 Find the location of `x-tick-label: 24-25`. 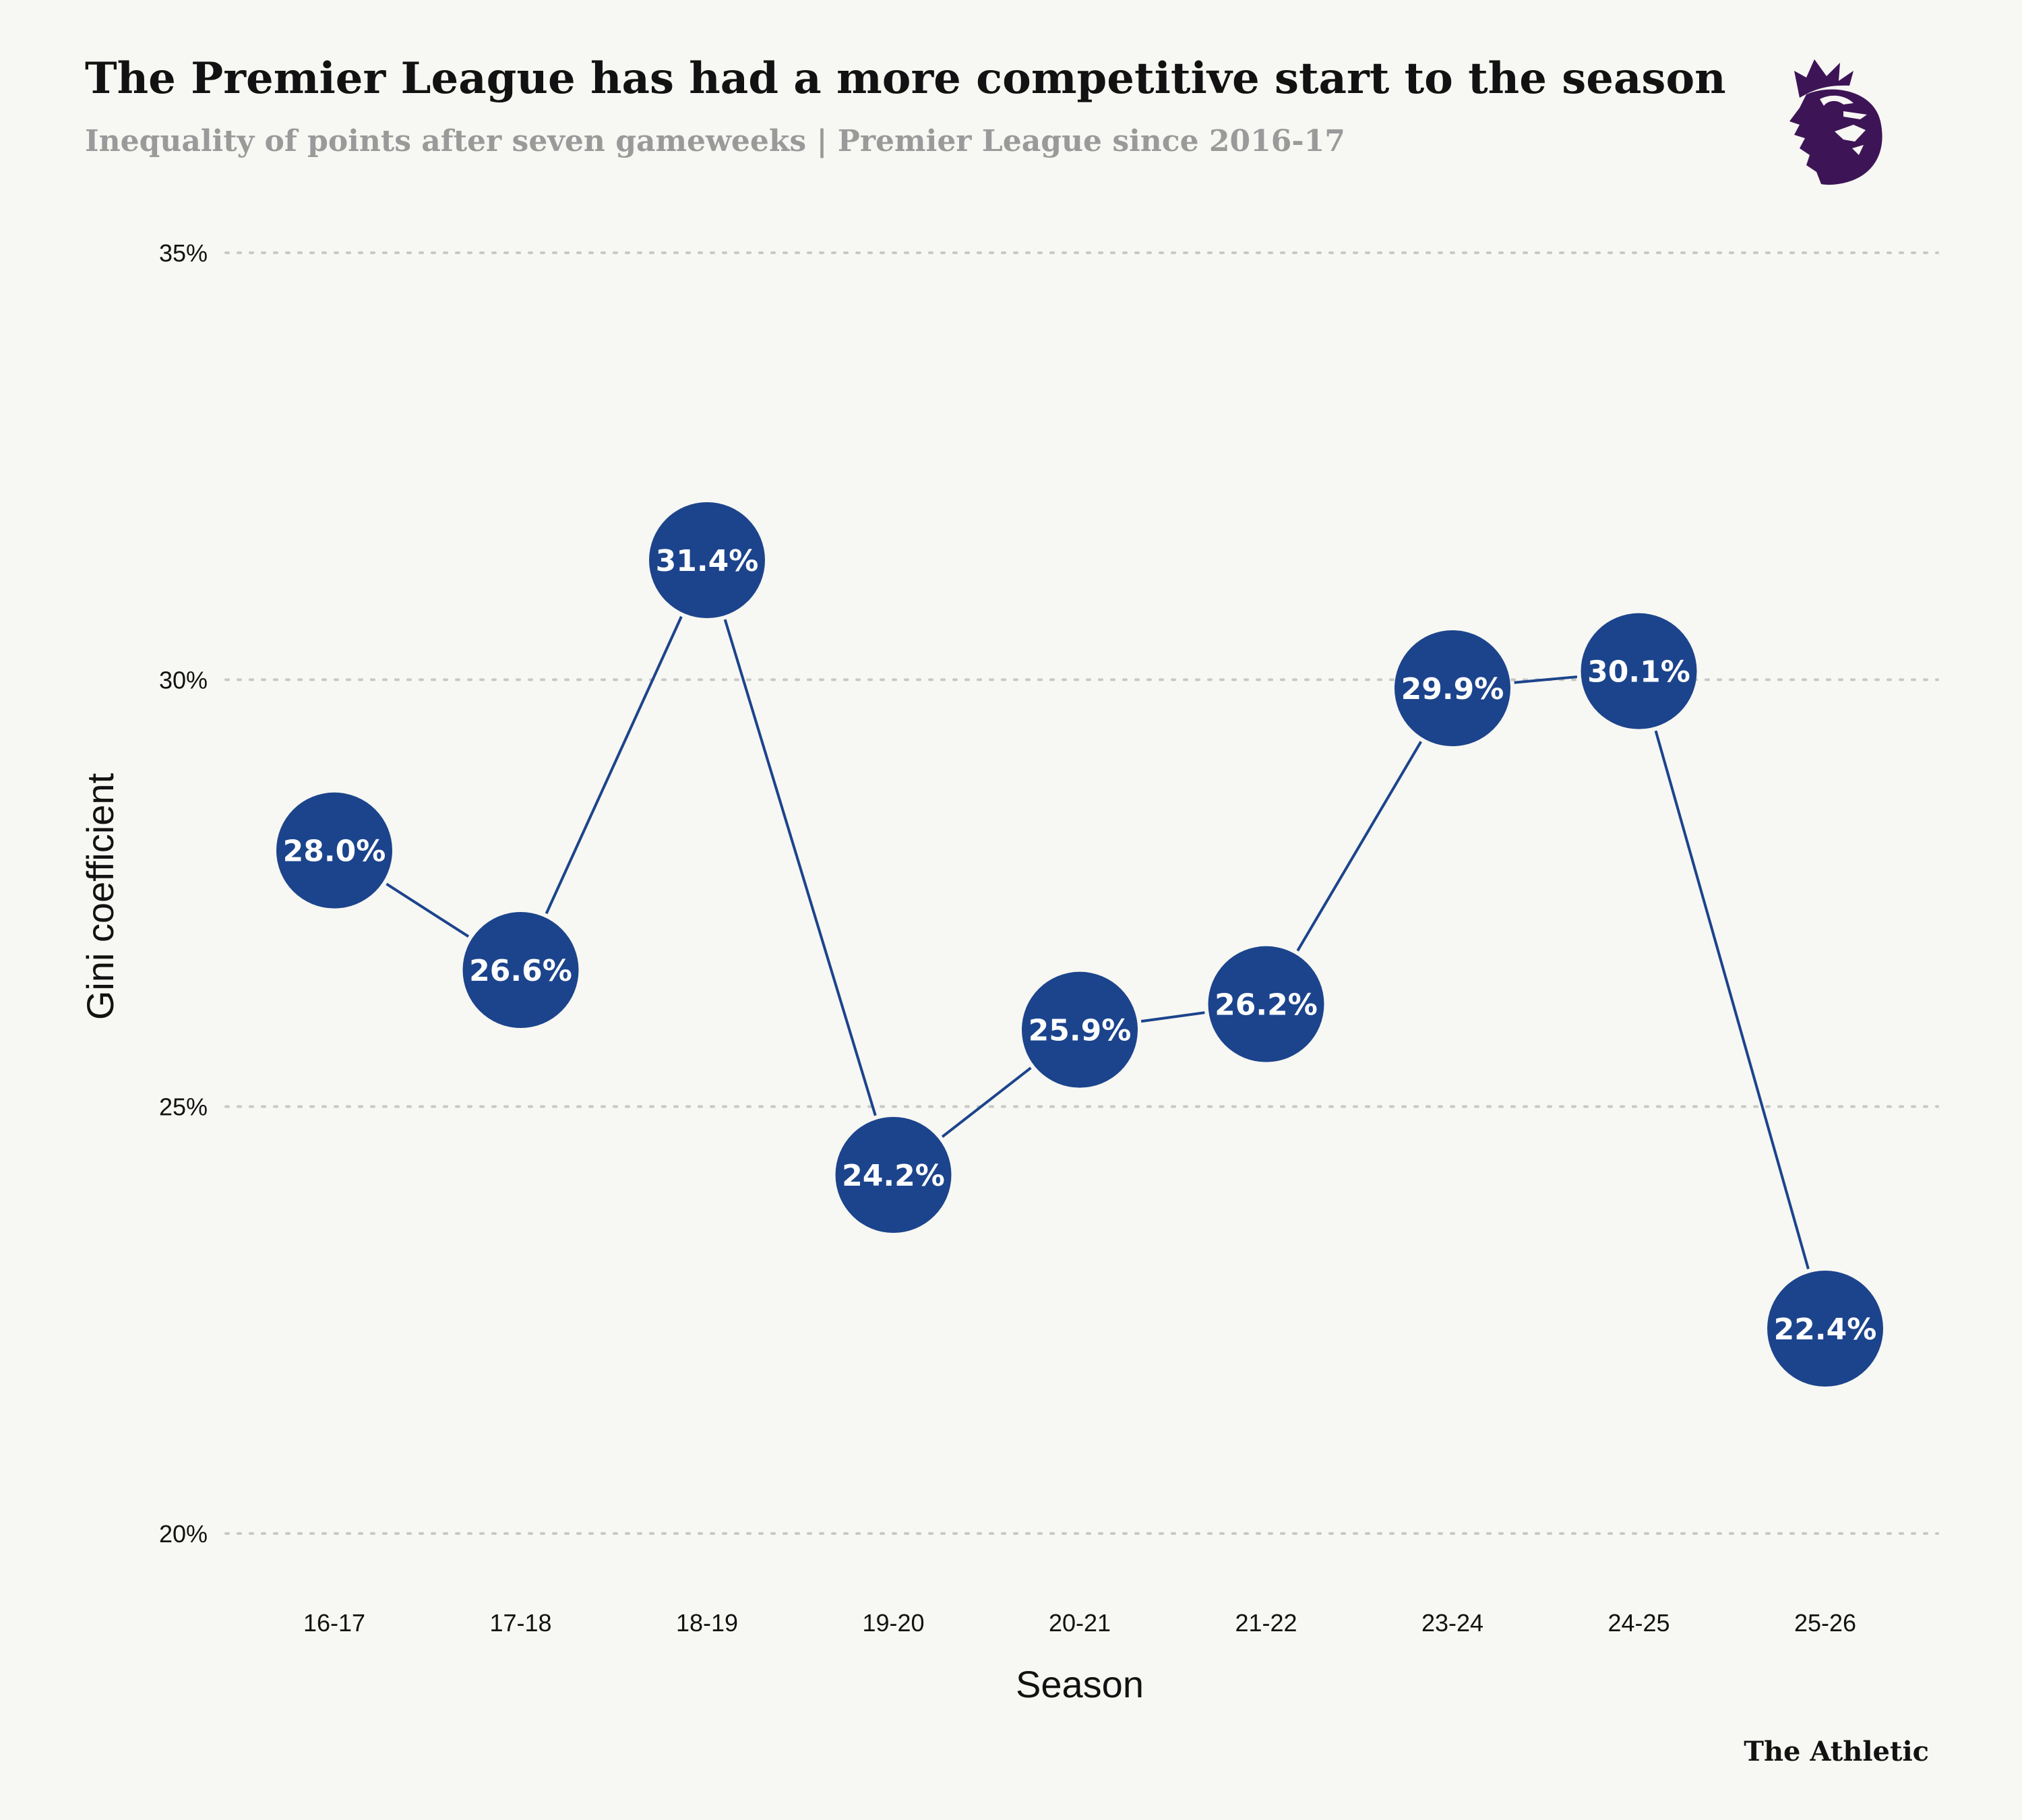

x-tick-label: 24-25 is located at coordinates (1638, 1623).